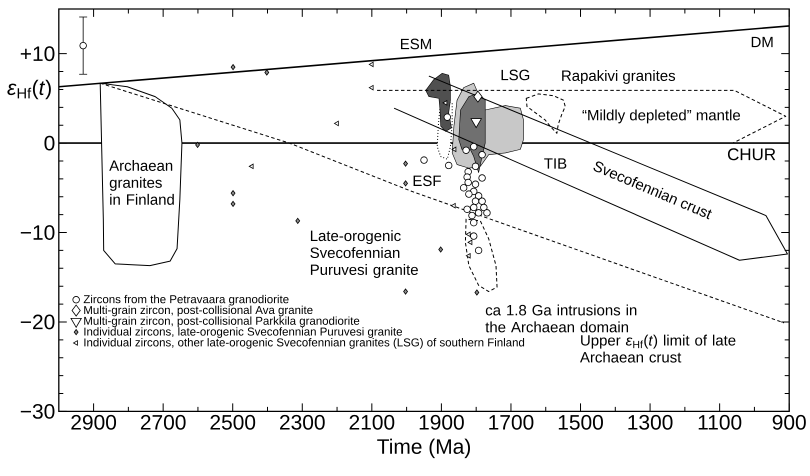 This screenshot has width=810, height=476. I want to click on annotation: LSG, so click(516, 74).